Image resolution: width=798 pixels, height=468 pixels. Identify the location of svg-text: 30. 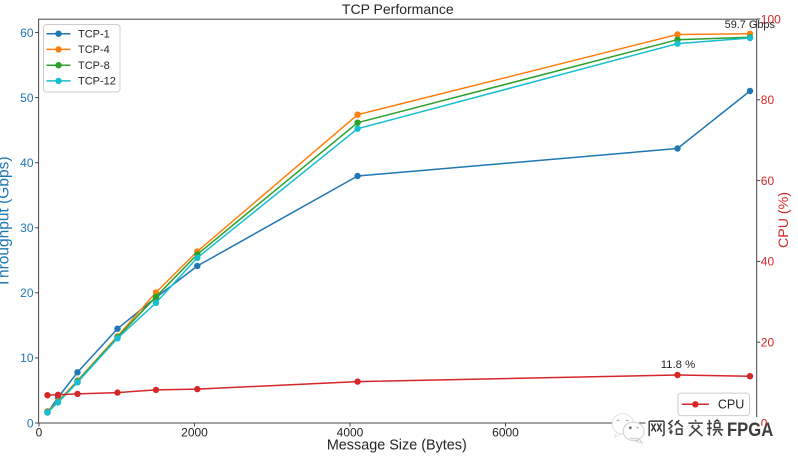
(27, 228).